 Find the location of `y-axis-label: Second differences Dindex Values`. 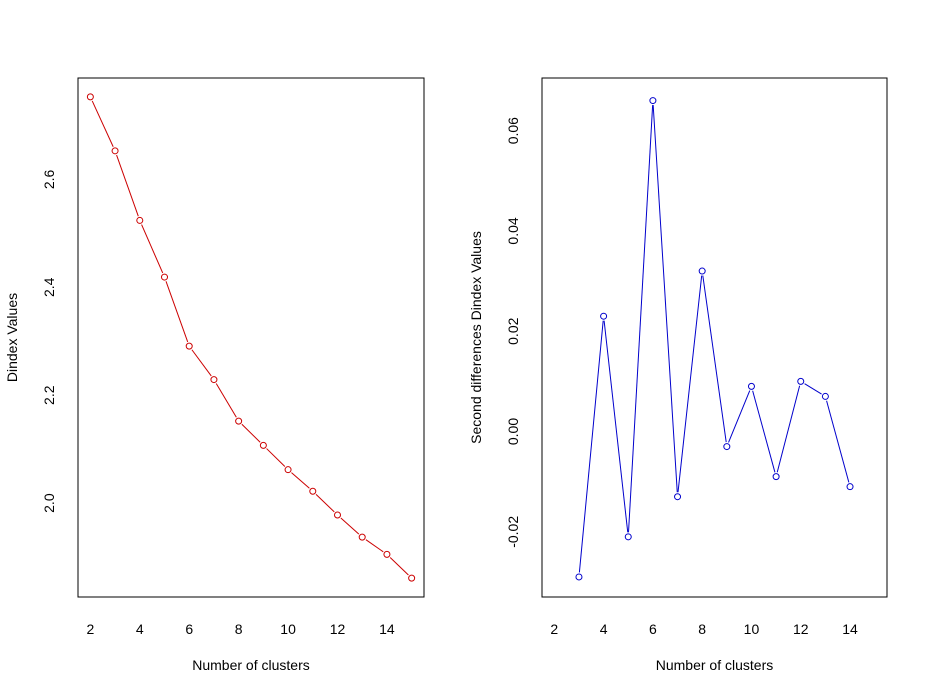

y-axis-label: Second differences Dindex Values is located at coordinates (476, 337).